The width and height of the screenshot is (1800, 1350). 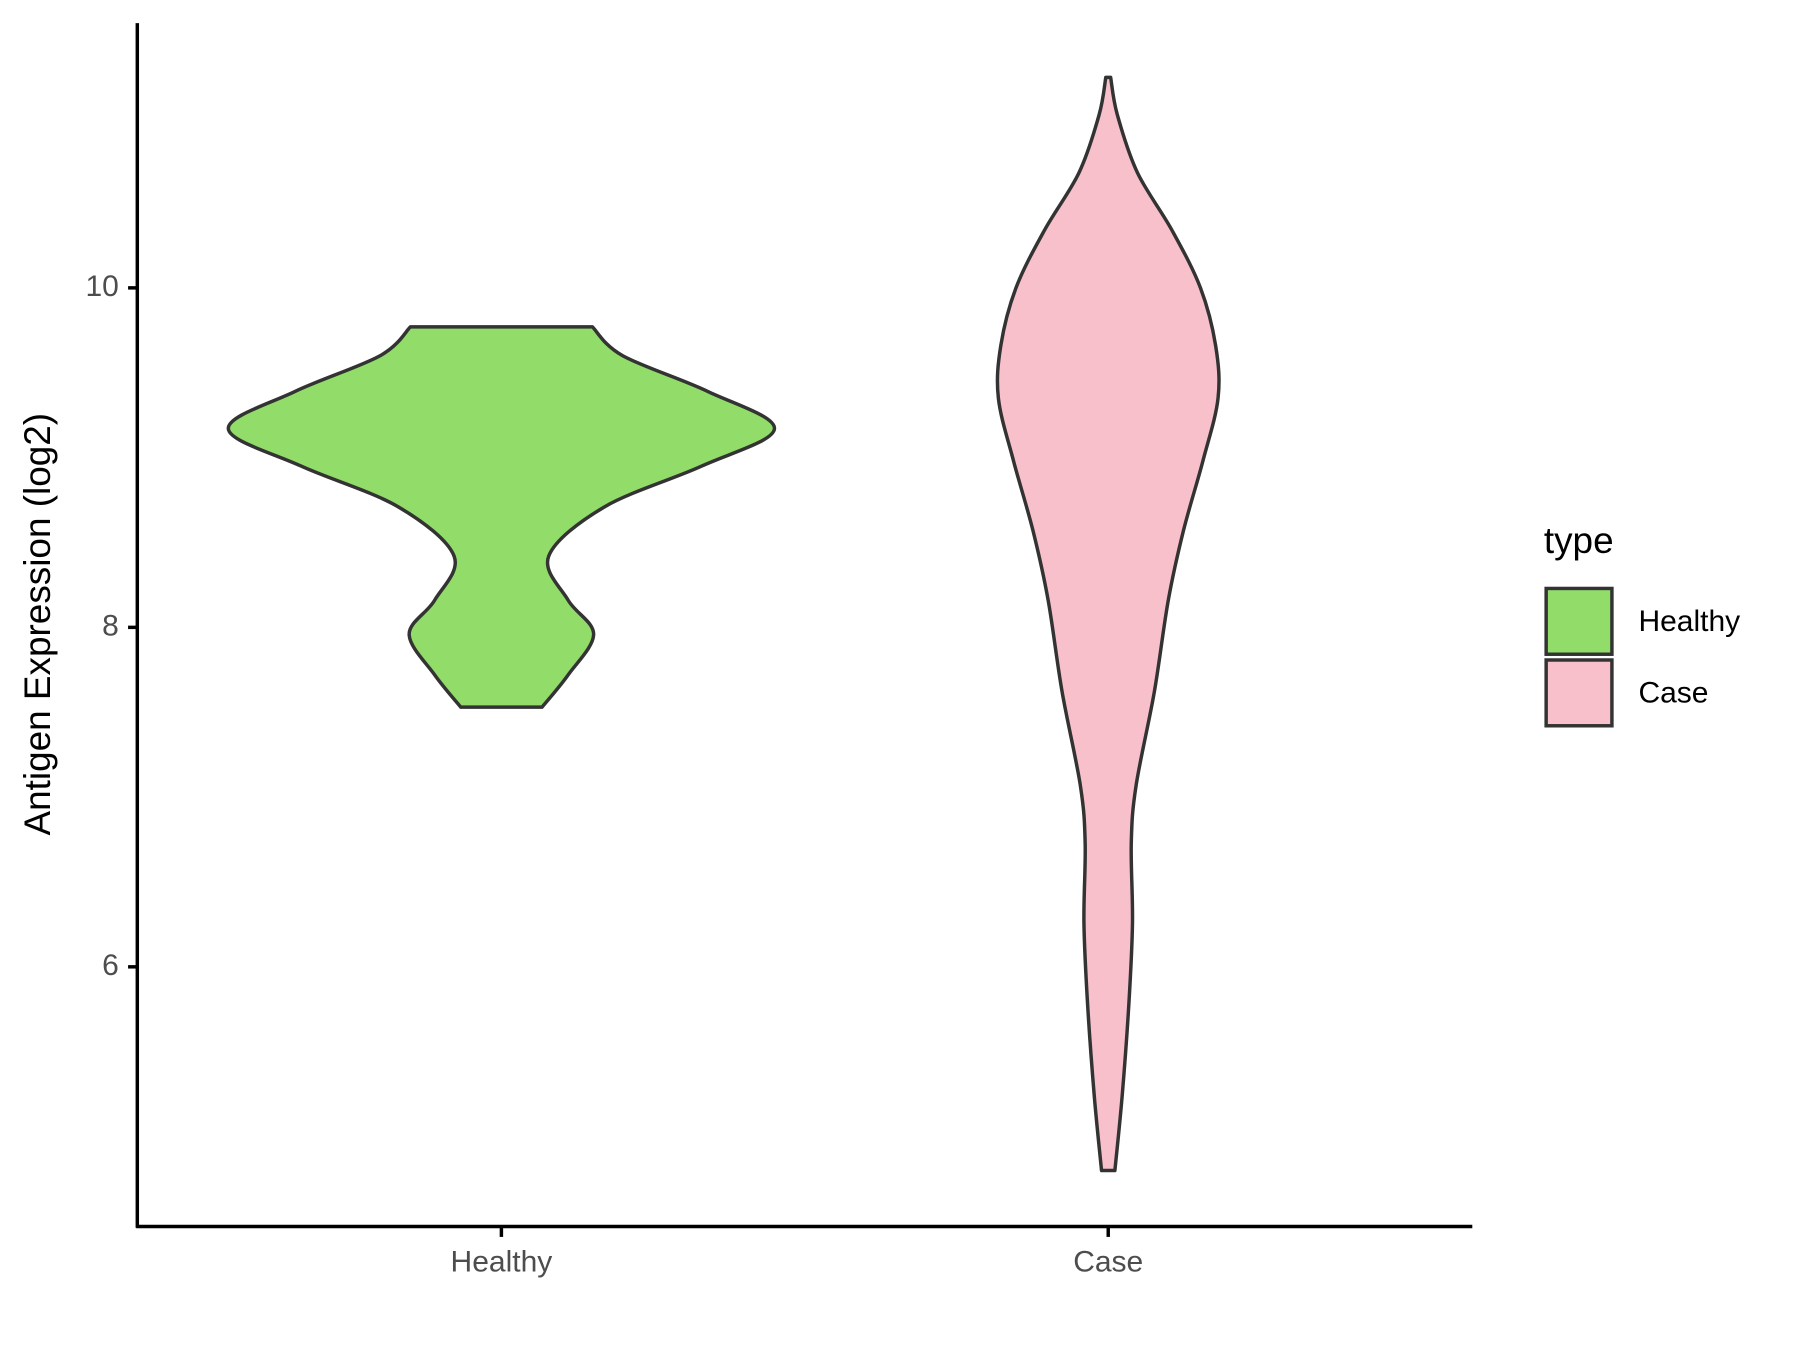 I want to click on legend-label: Healthy, so click(x=1689, y=621).